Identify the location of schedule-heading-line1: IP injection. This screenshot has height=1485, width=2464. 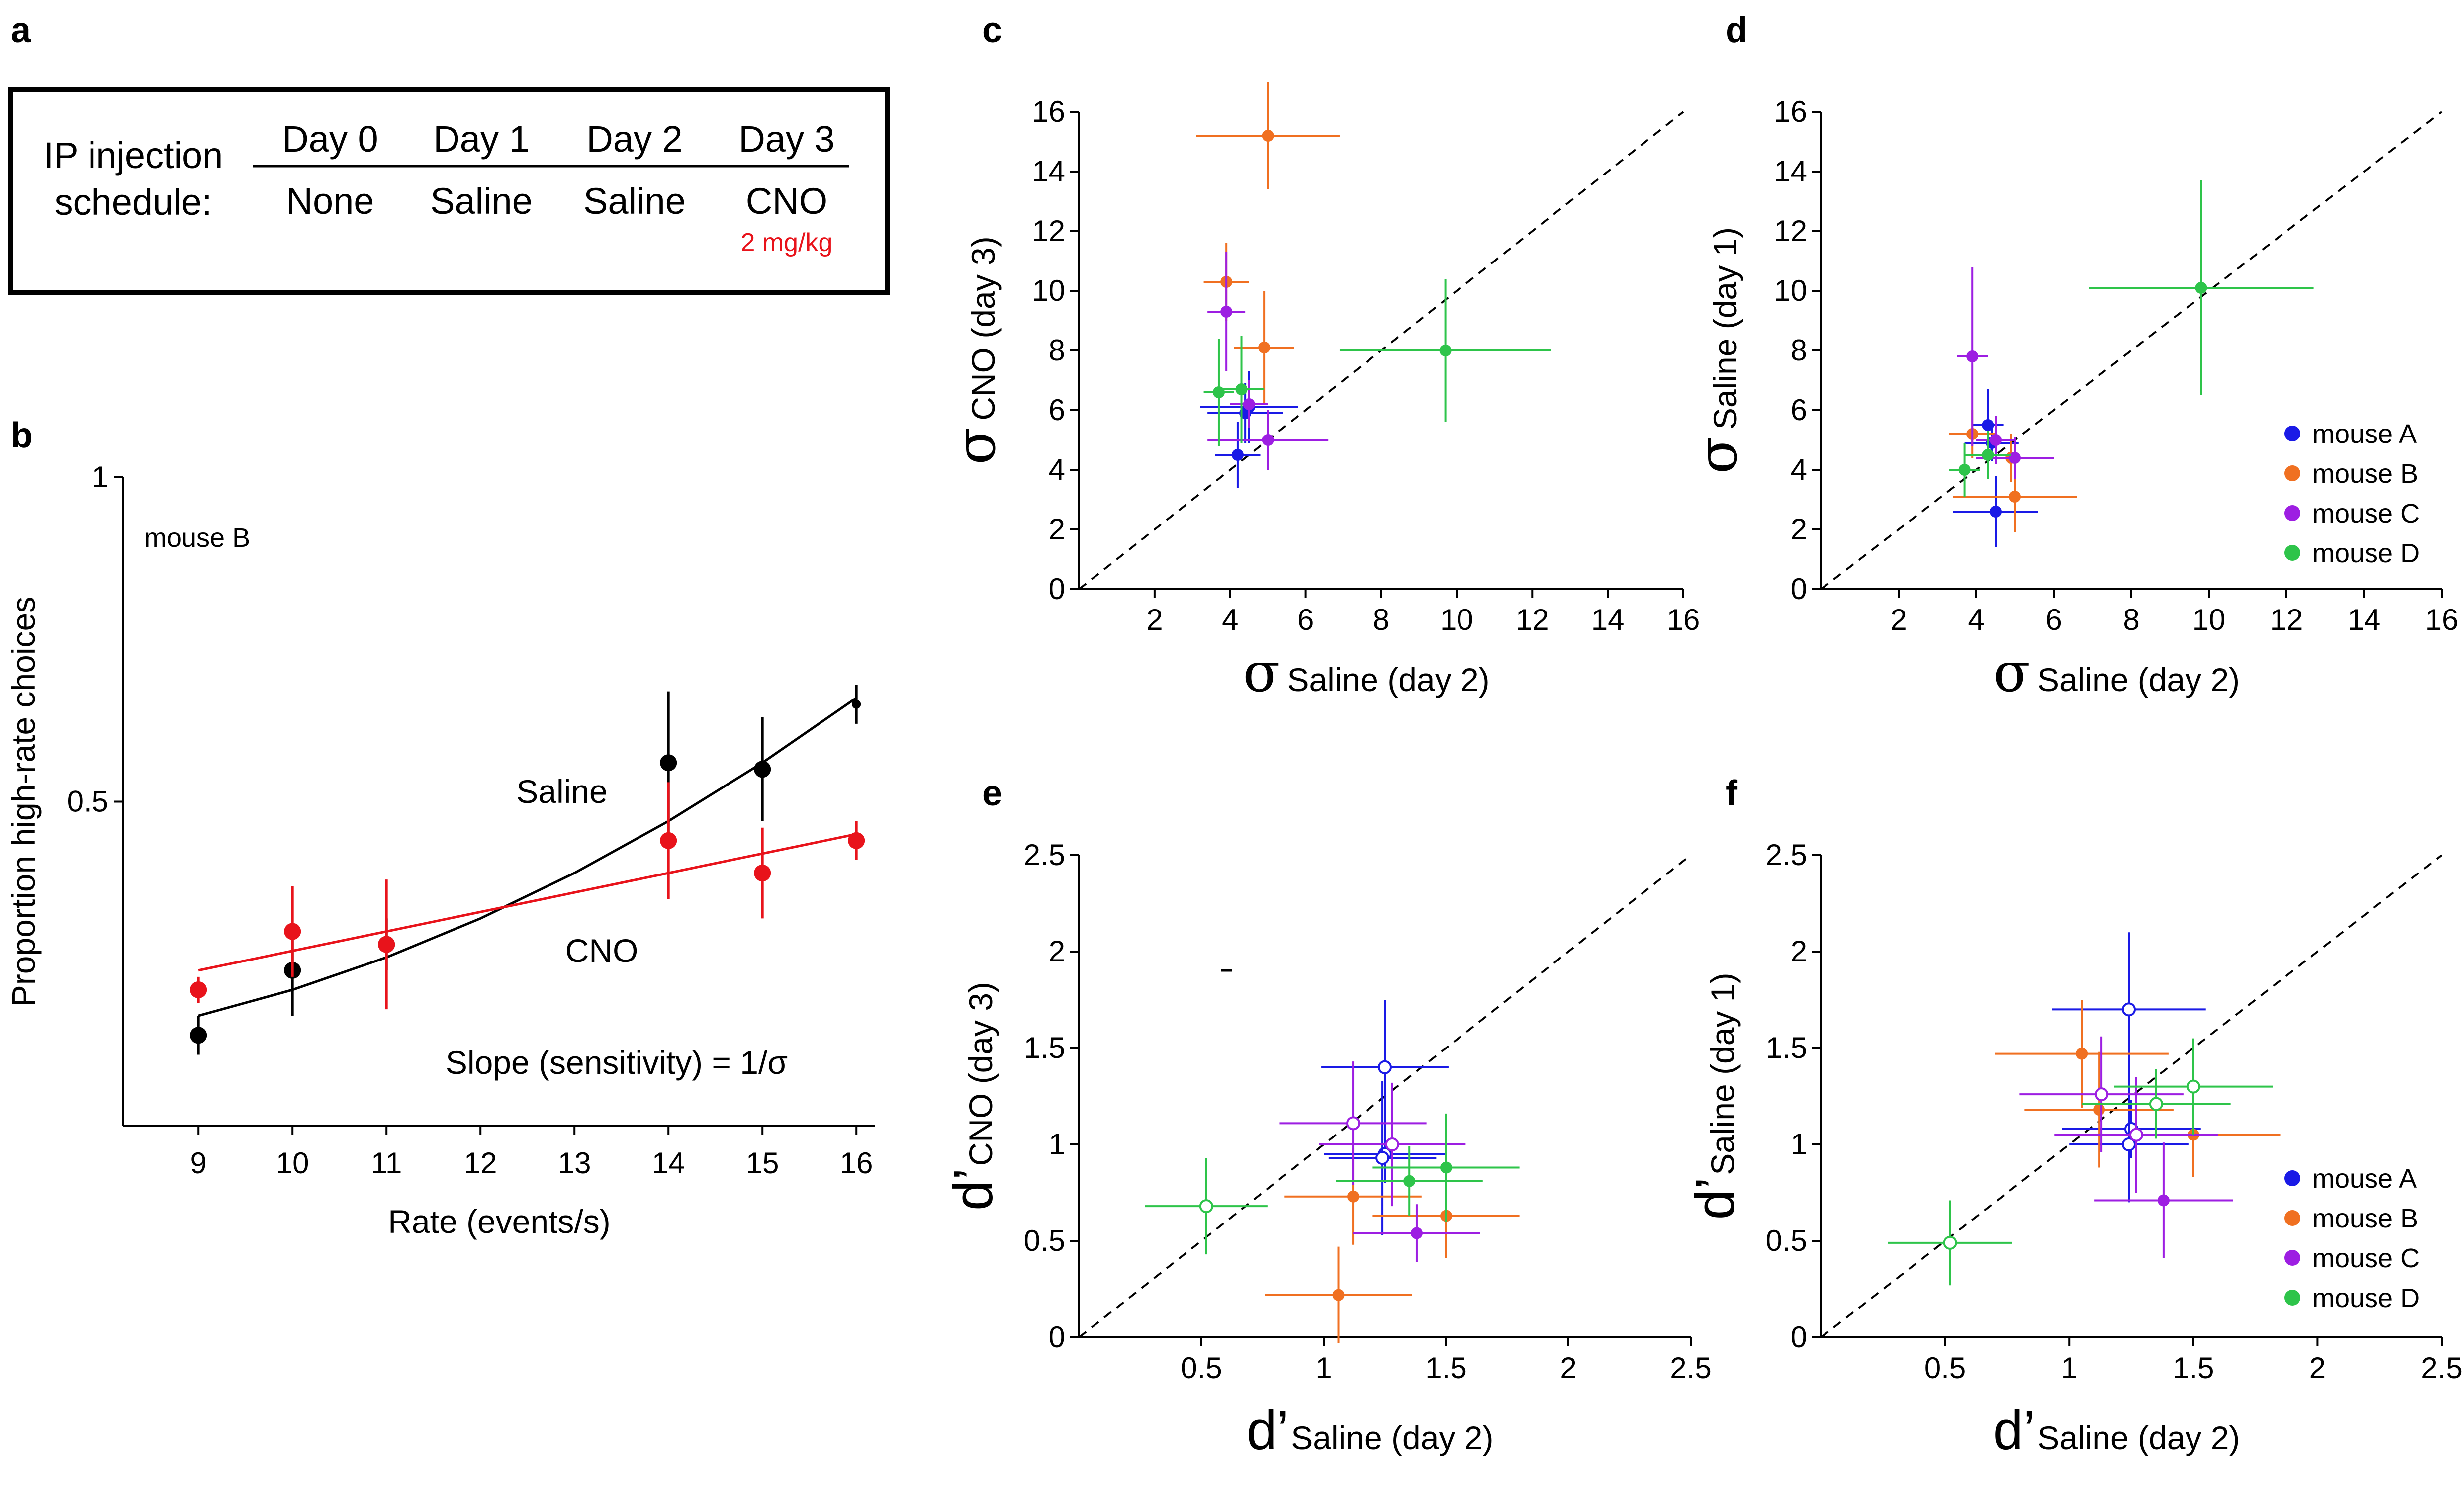
(133, 156).